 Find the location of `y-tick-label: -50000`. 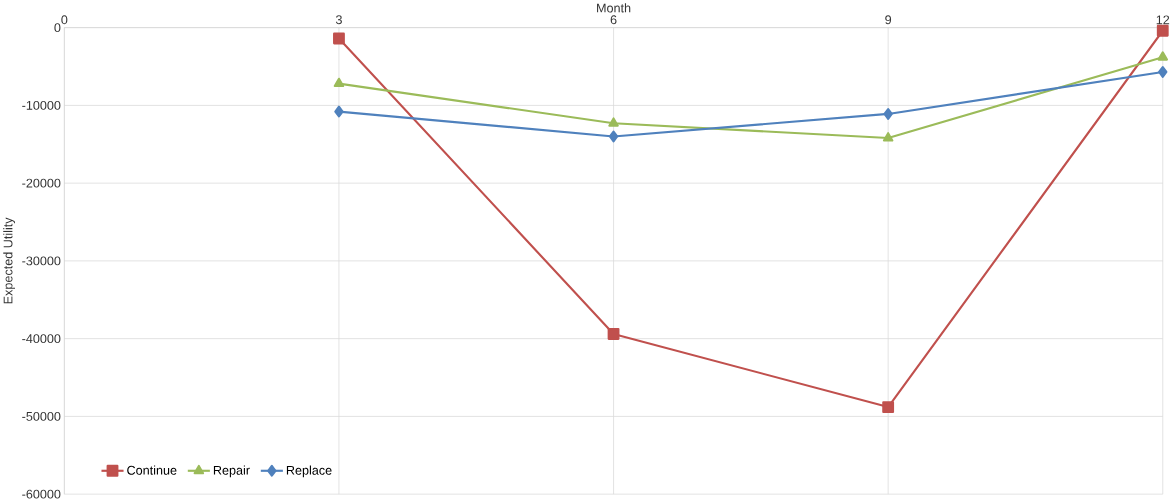

y-tick-label: -50000 is located at coordinates (41, 416).